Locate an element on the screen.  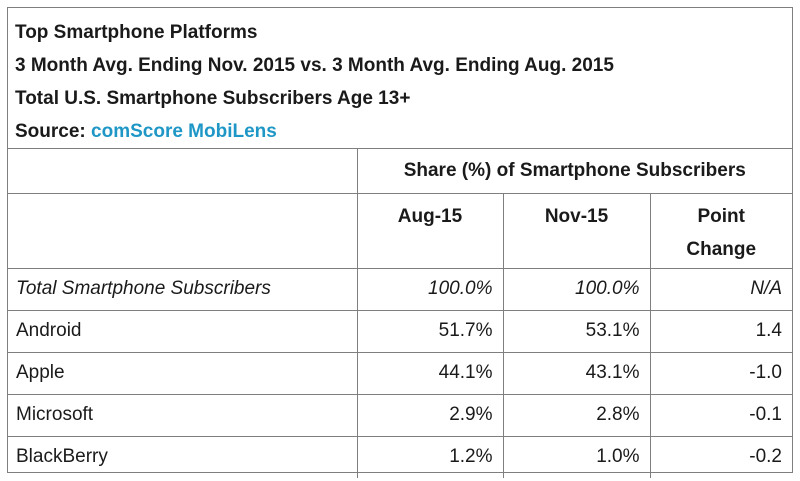
cell-change: -1.0 is located at coordinates (720, 373).